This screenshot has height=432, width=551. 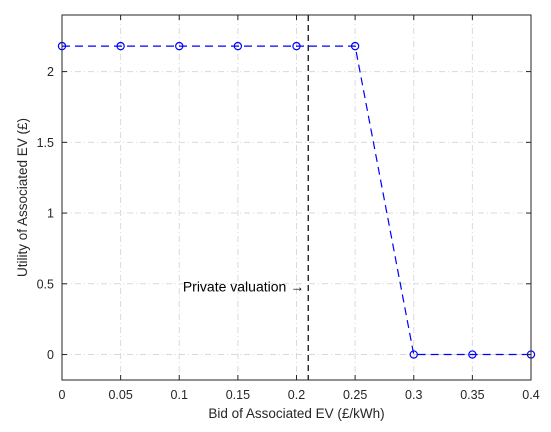 I want to click on x-tick-label: 0.35, so click(x=472, y=395).